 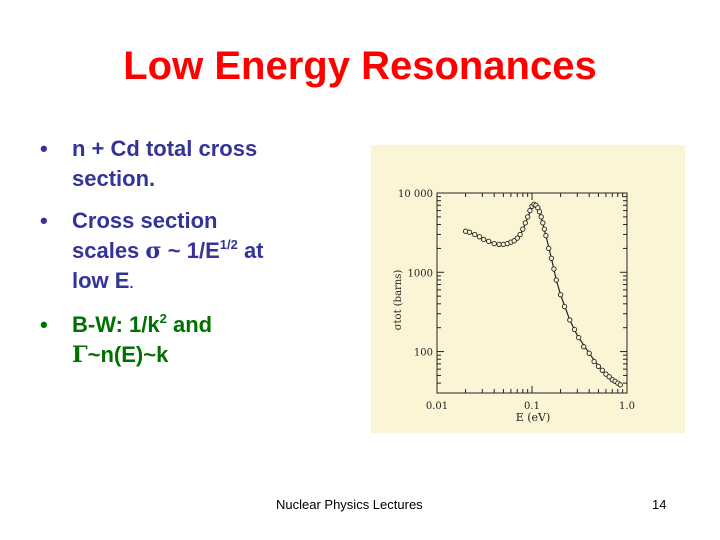 I want to click on bullet-text-and: and, so click(x=189, y=324).